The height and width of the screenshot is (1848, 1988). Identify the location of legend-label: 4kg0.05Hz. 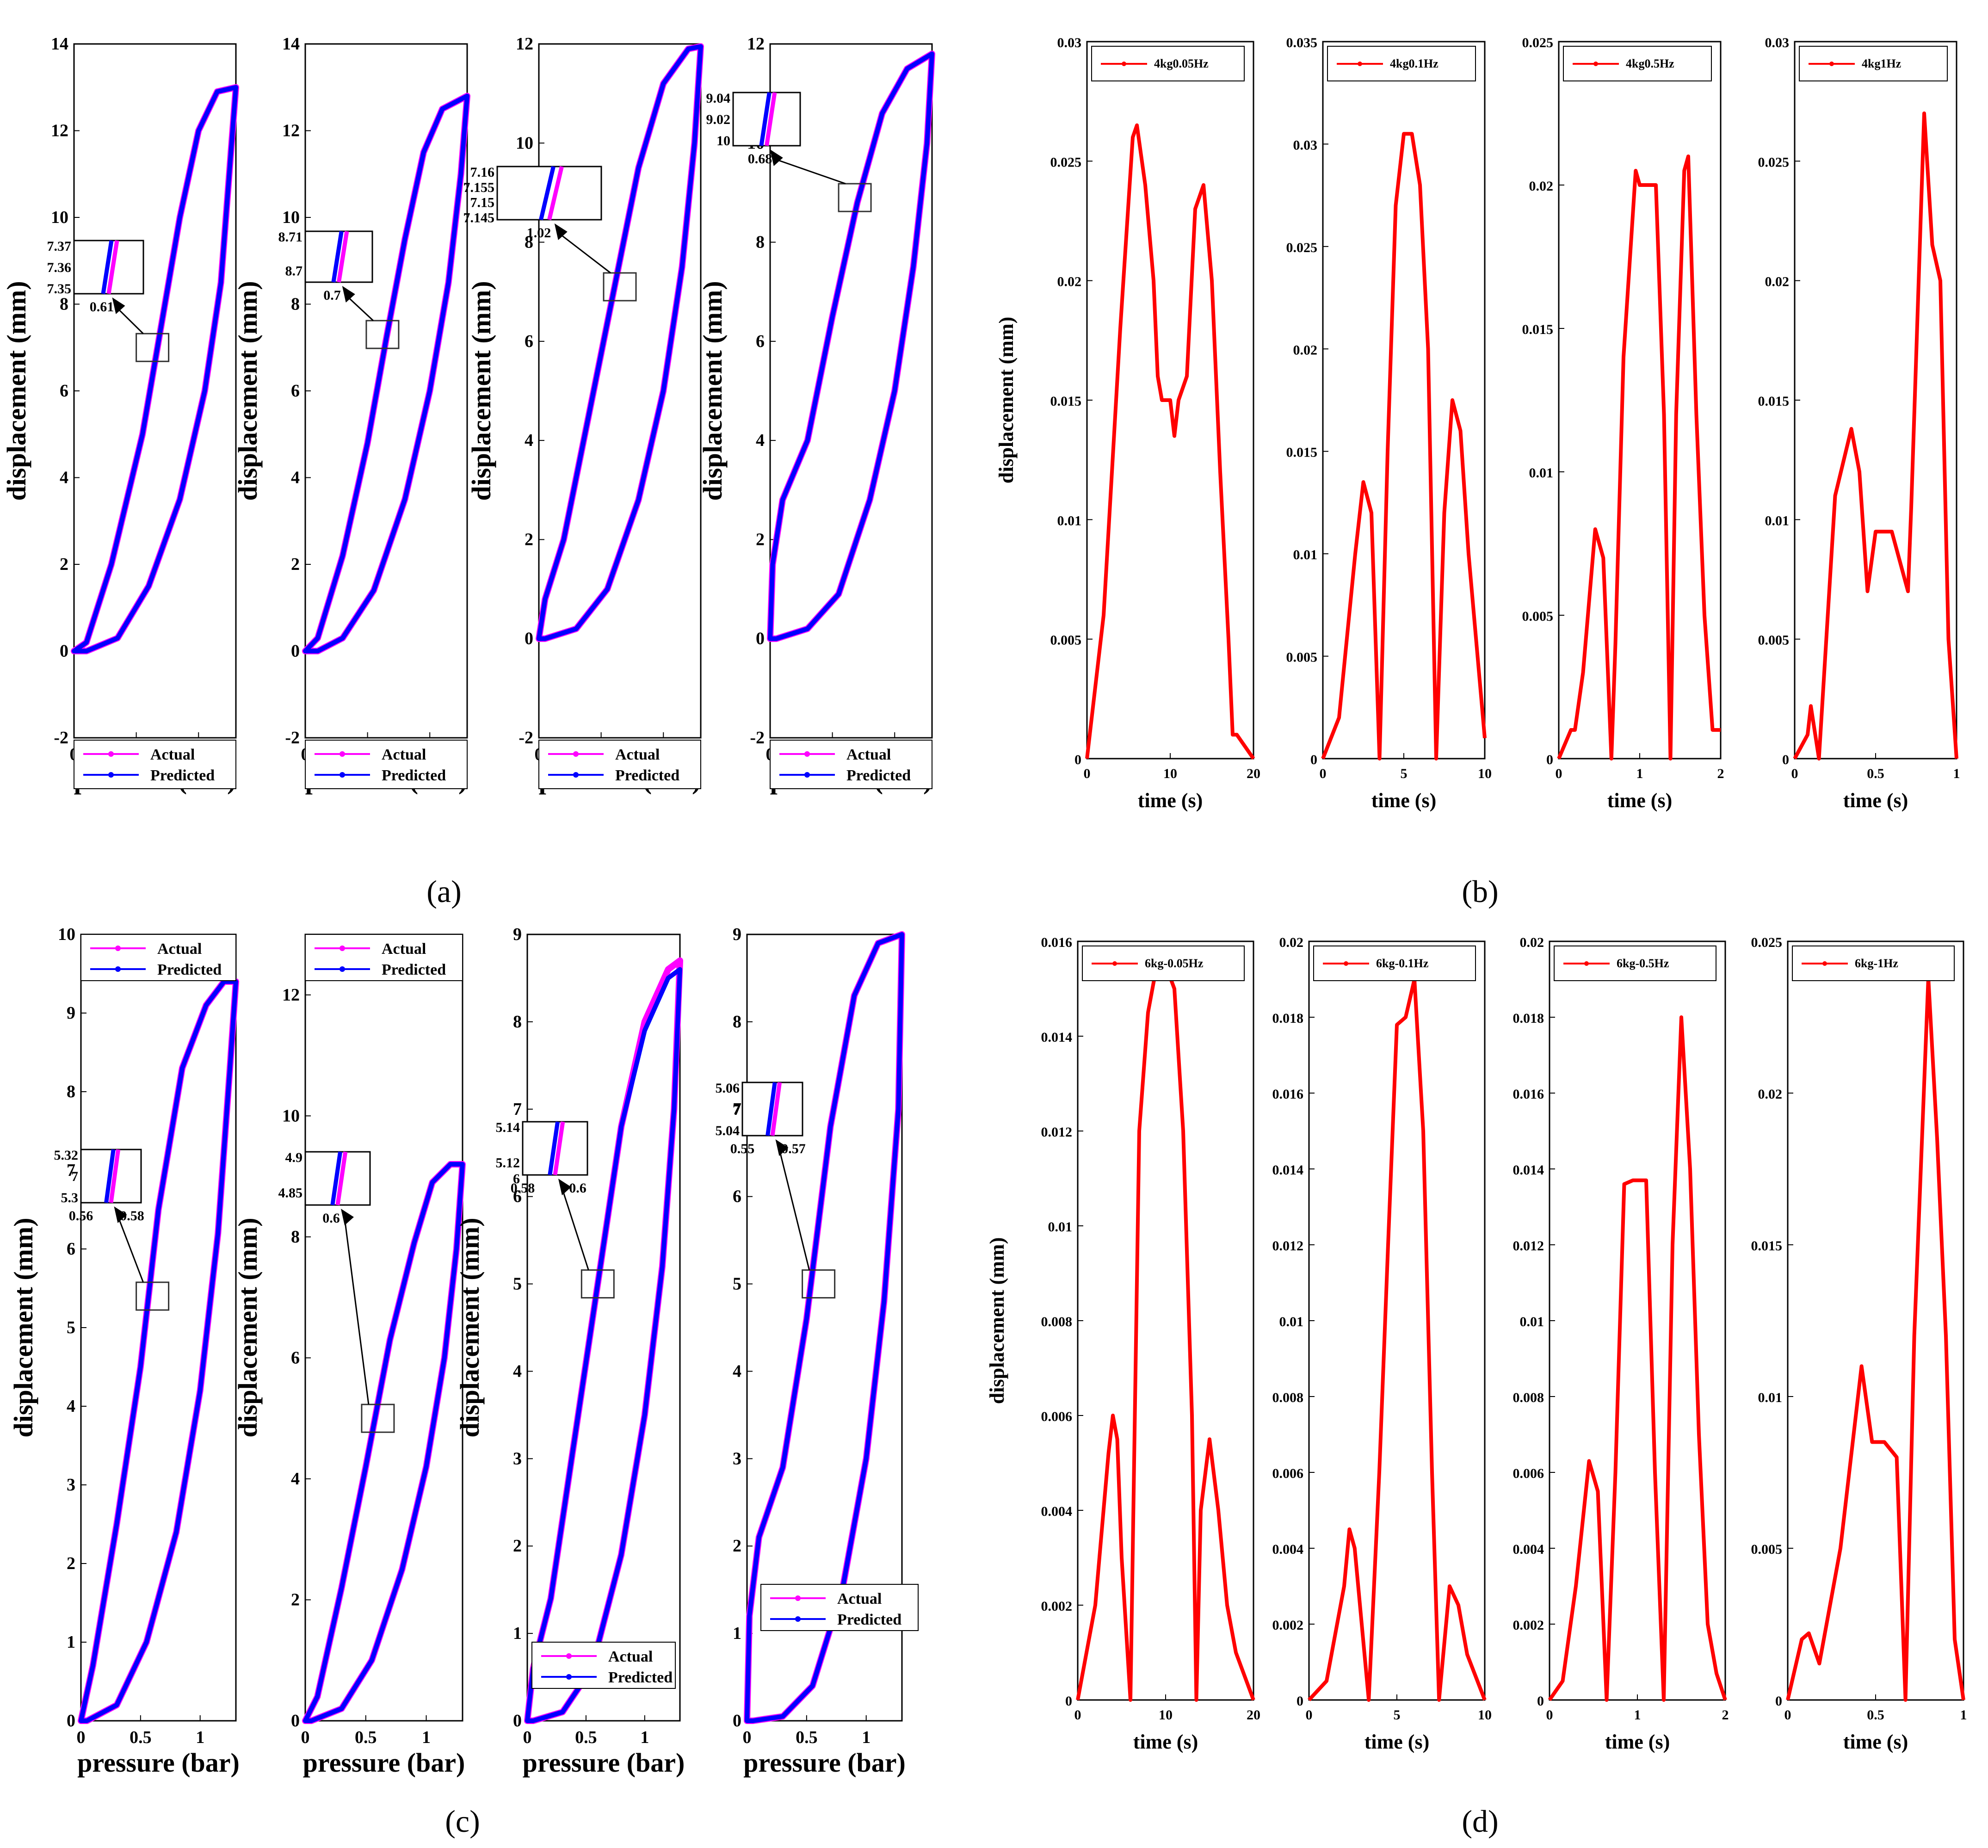
(1181, 63).